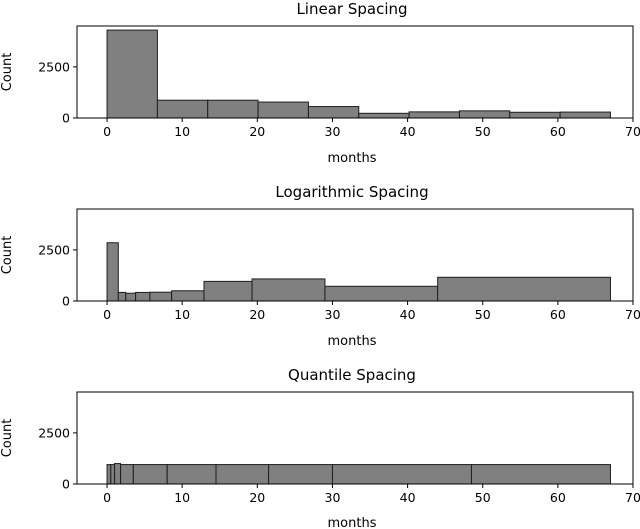 This screenshot has width=640, height=529. I want to click on panel-title: Linear Spacing, so click(351, 9).